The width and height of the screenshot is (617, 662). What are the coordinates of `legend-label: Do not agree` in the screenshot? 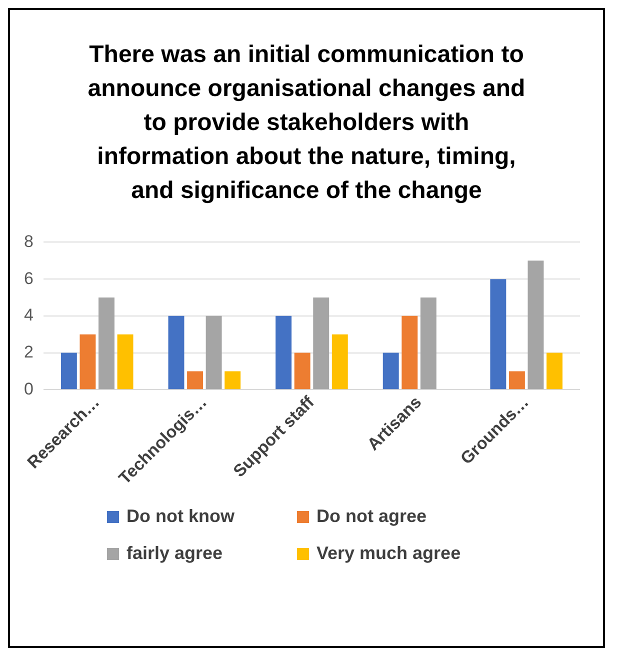 It's located at (371, 516).